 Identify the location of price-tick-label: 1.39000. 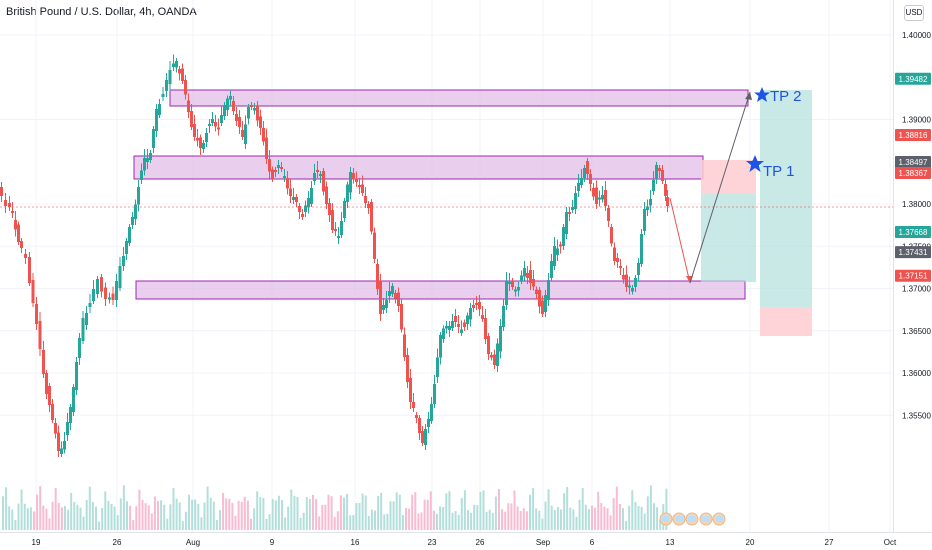
(916, 120).